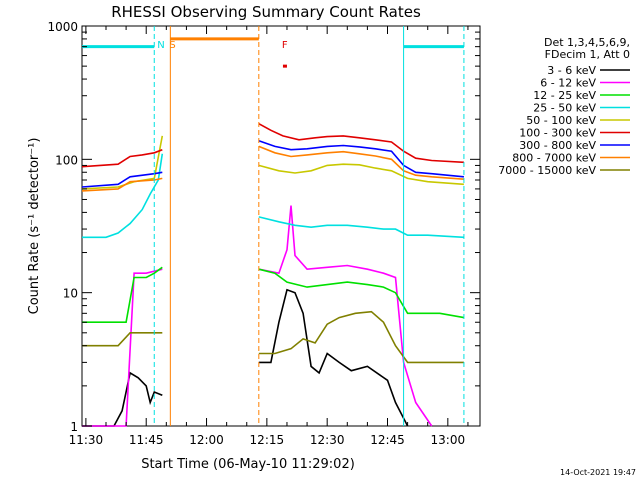 This screenshot has height=480, width=640. What do you see at coordinates (66, 160) in the screenshot?
I see `y-tick-label: 100` at bounding box center [66, 160].